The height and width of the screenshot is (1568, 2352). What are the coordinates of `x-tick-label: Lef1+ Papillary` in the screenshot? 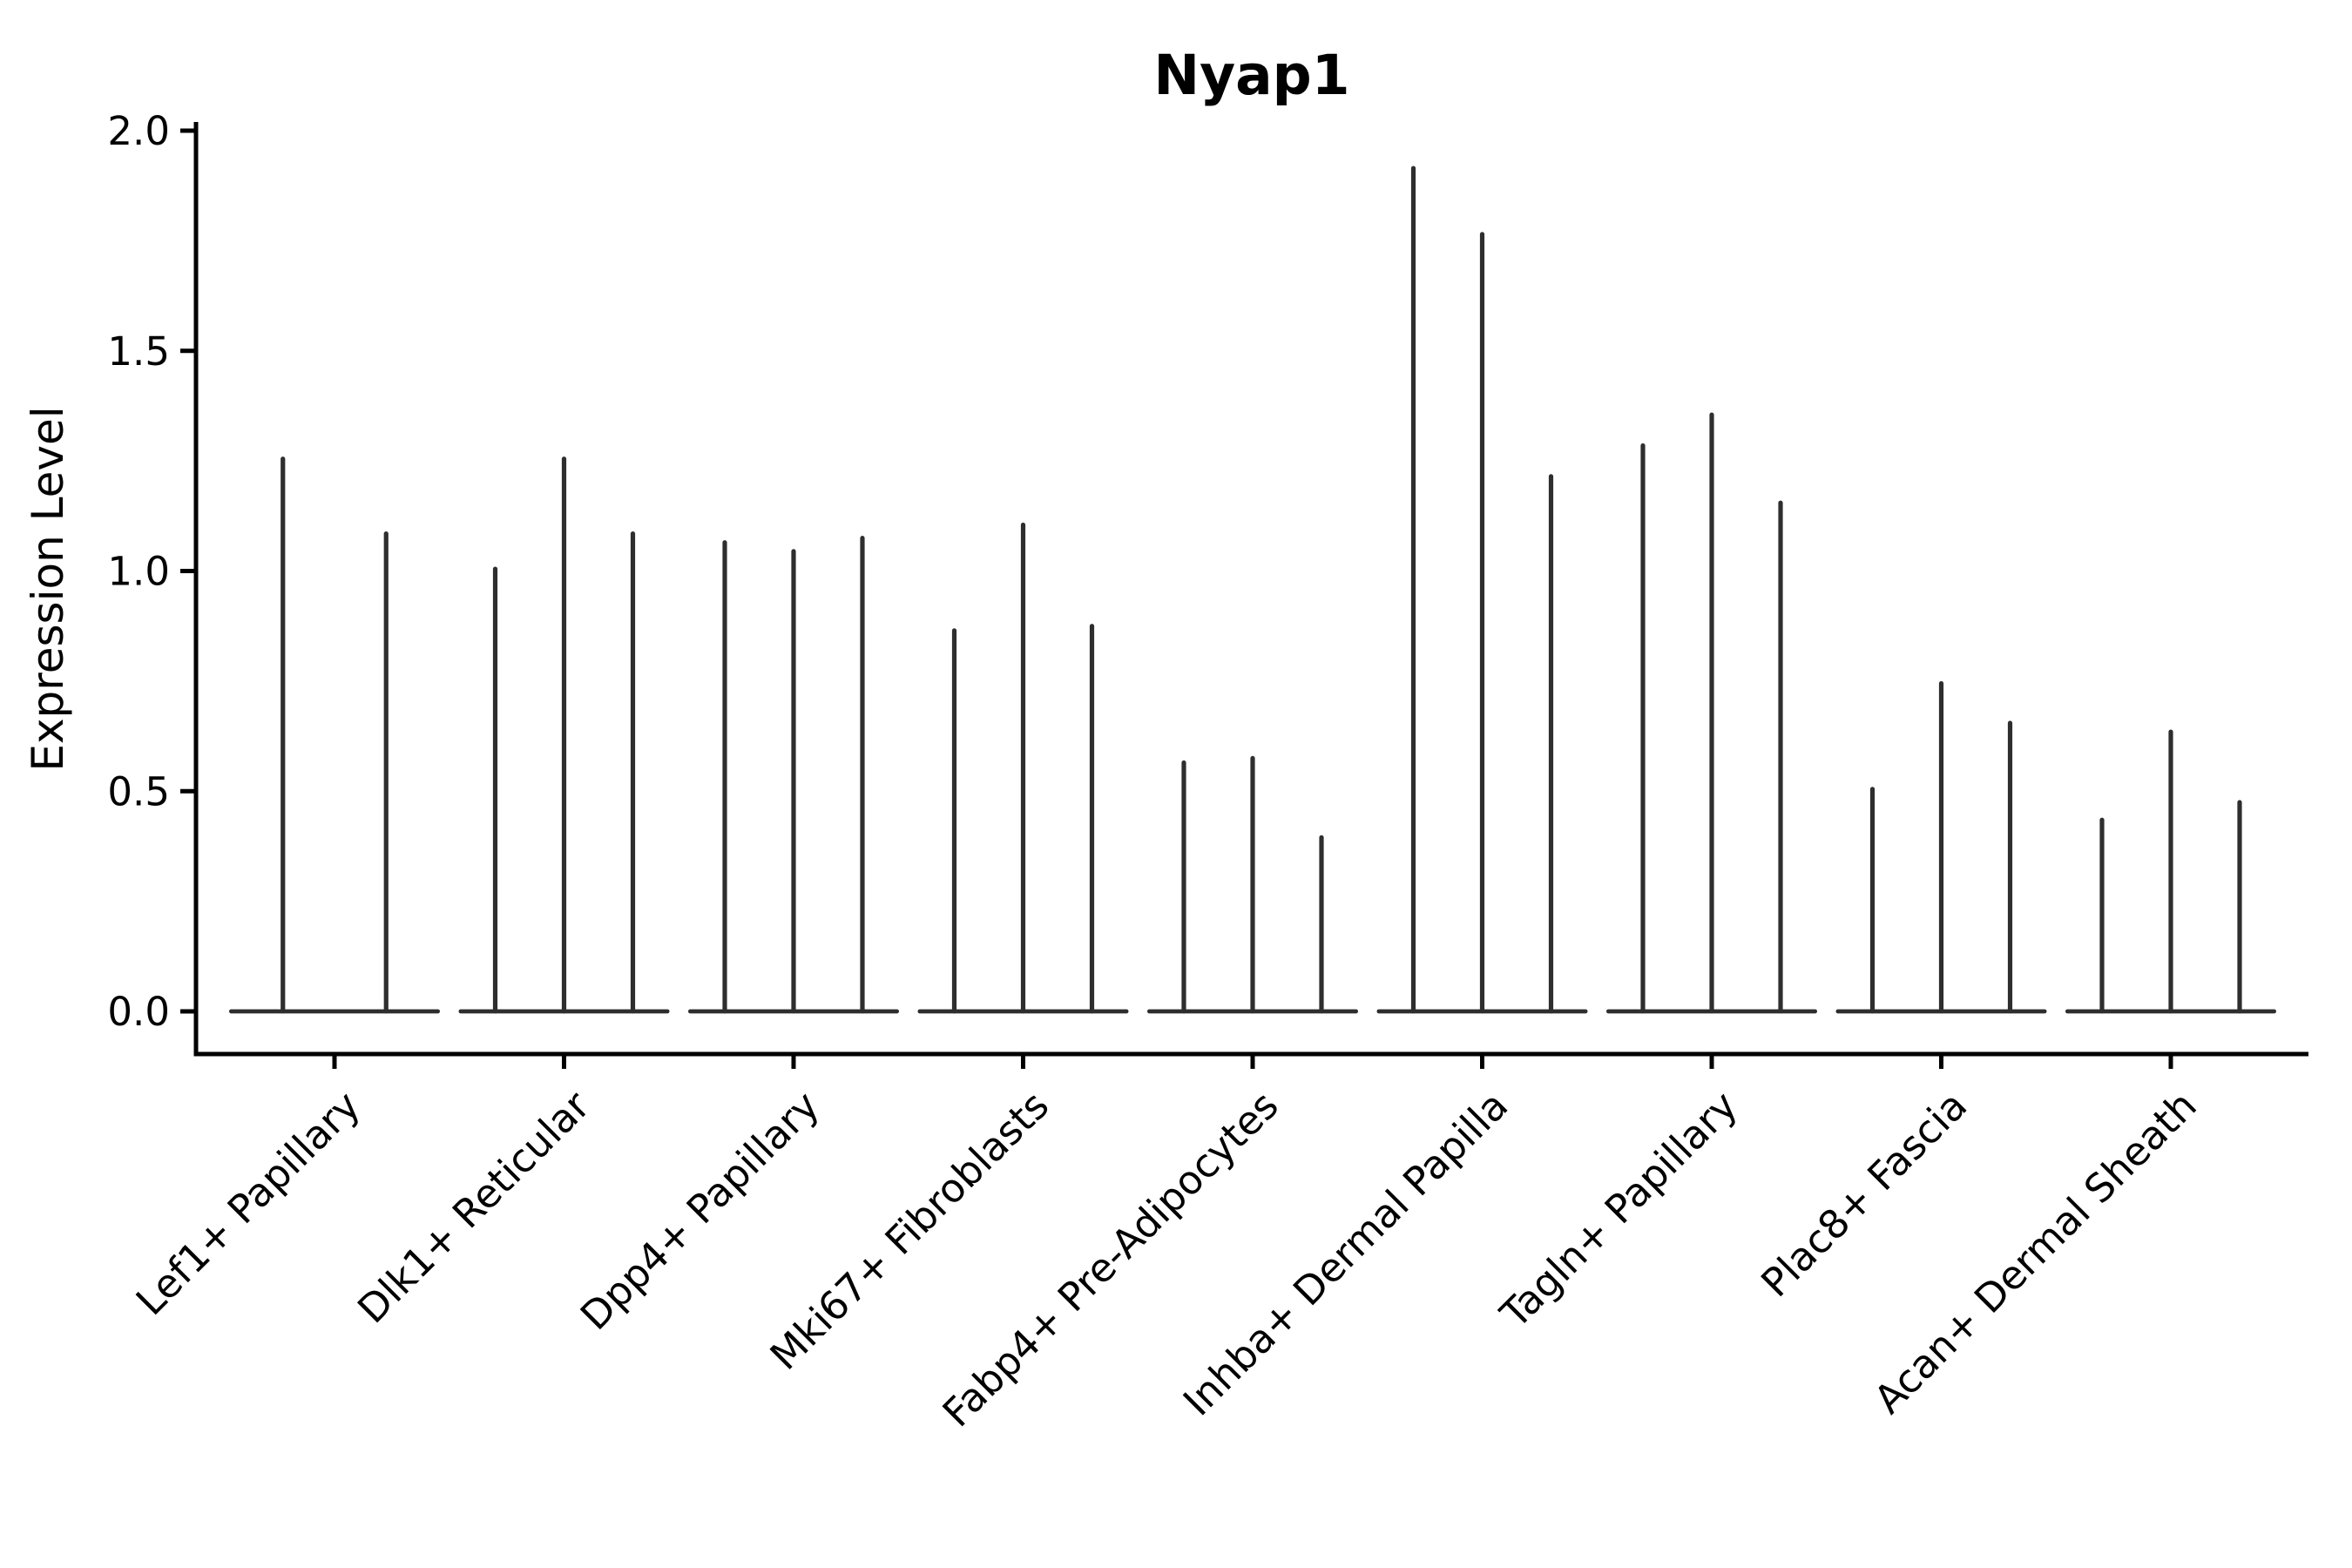 It's located at (248, 1203).